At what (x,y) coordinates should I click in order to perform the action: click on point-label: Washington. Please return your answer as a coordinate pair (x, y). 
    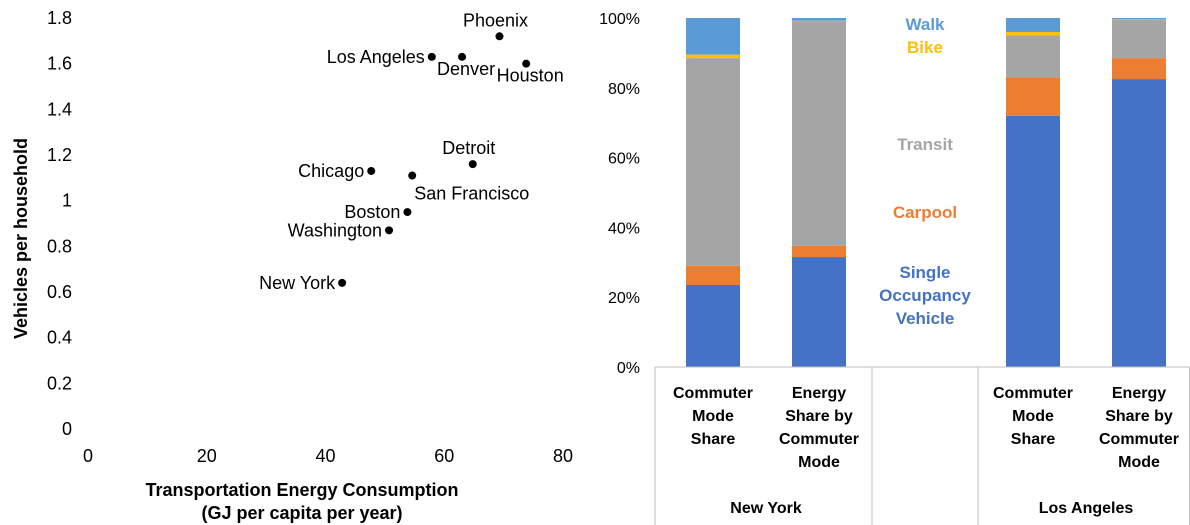
    Looking at the image, I should click on (335, 230).